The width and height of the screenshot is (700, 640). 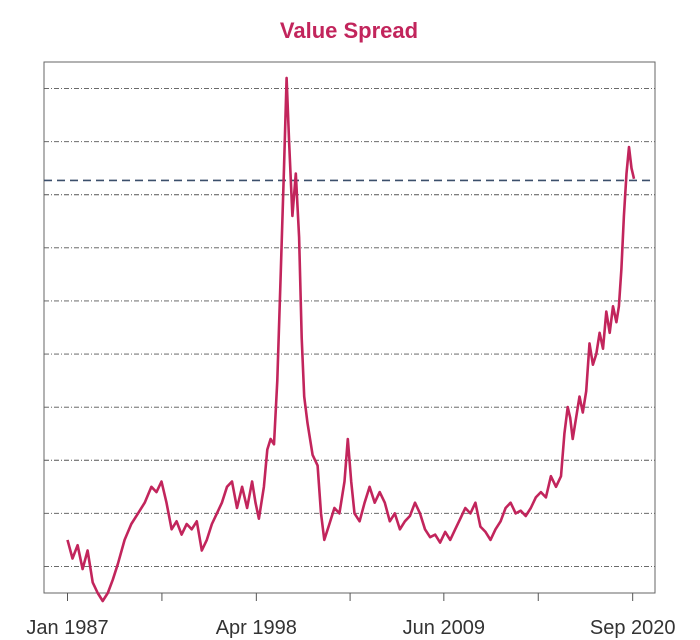 What do you see at coordinates (256, 628) in the screenshot?
I see `x-tick-label: Apr 1998` at bounding box center [256, 628].